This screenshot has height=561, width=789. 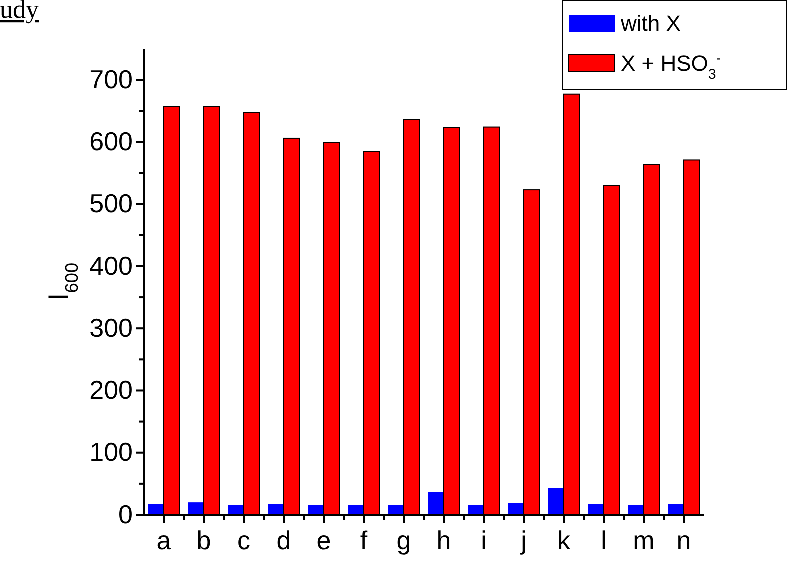 I want to click on x-tick-label: g, so click(x=404, y=540).